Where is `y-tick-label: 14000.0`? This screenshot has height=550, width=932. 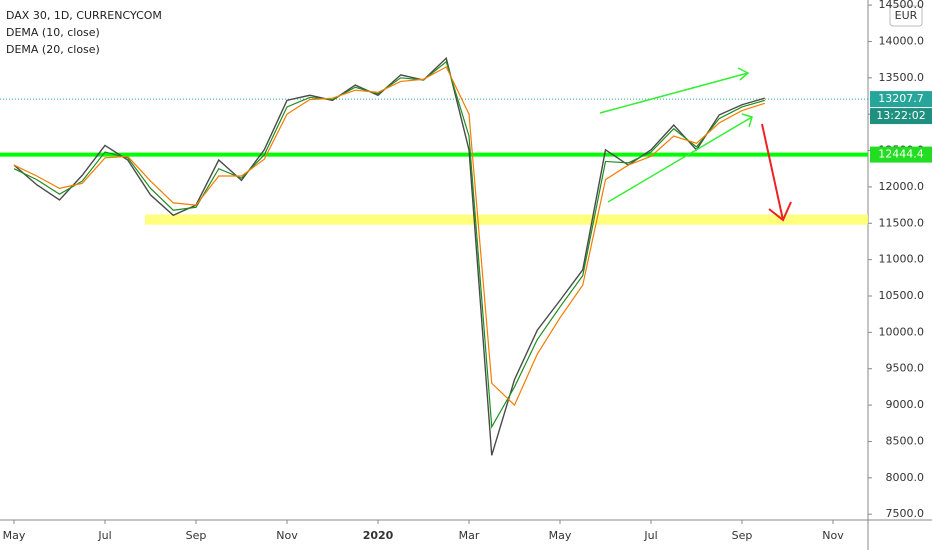 y-tick-label: 14000.0 is located at coordinates (902, 40).